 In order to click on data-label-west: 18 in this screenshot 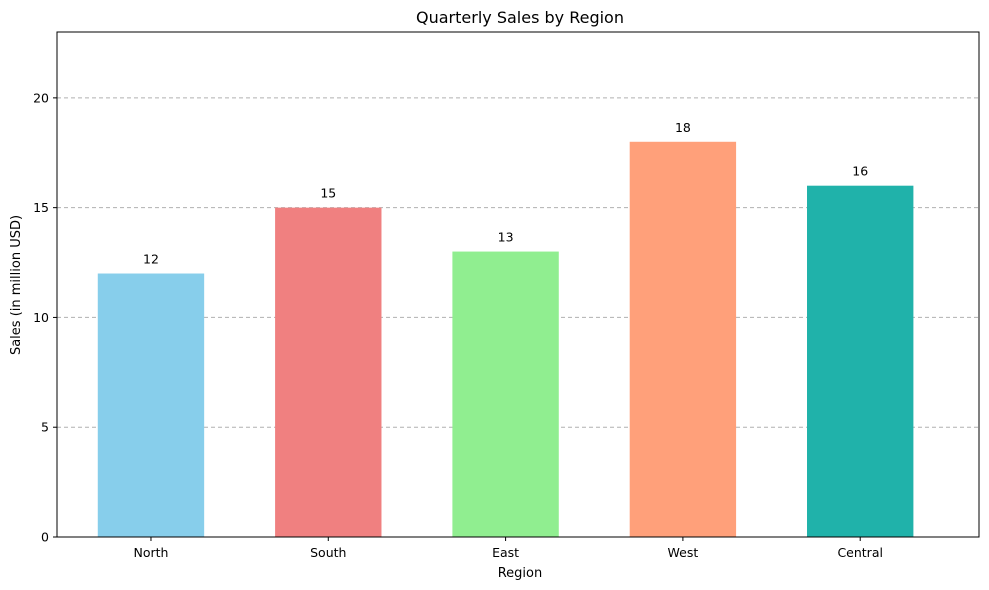, I will do `click(683, 127)`.